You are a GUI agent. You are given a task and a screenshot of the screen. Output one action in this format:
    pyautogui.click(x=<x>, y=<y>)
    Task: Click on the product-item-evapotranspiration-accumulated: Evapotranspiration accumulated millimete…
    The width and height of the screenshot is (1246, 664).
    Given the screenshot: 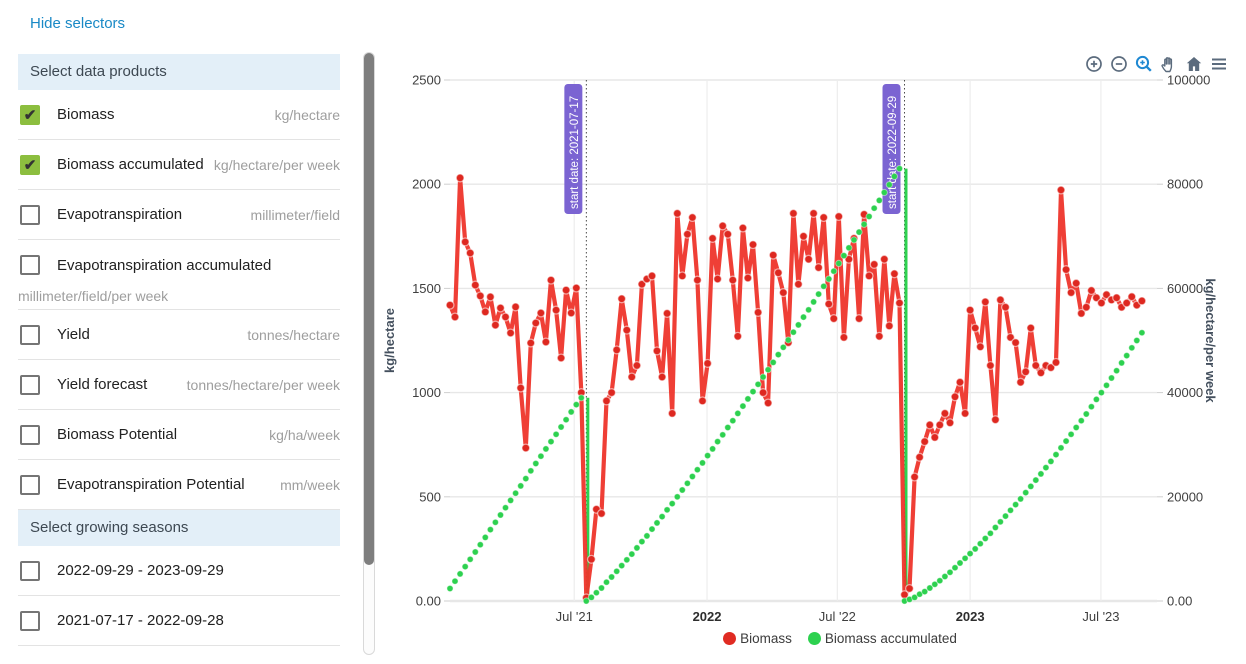 What is the action you would take?
    pyautogui.click(x=179, y=275)
    